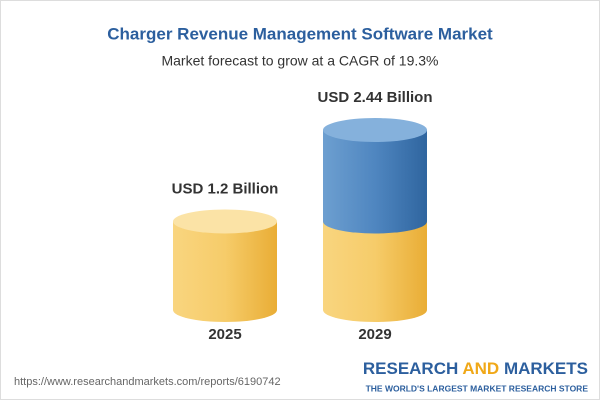 Image resolution: width=600 pixels, height=400 pixels. I want to click on data-label: USD 2.44 Billion, so click(374, 97).